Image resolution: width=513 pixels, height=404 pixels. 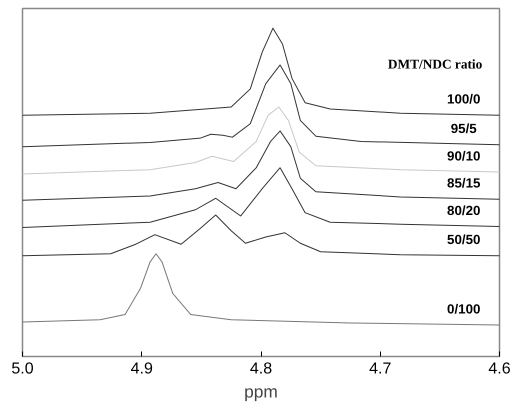 What do you see at coordinates (463, 240) in the screenshot?
I see `series-label: 50/50` at bounding box center [463, 240].